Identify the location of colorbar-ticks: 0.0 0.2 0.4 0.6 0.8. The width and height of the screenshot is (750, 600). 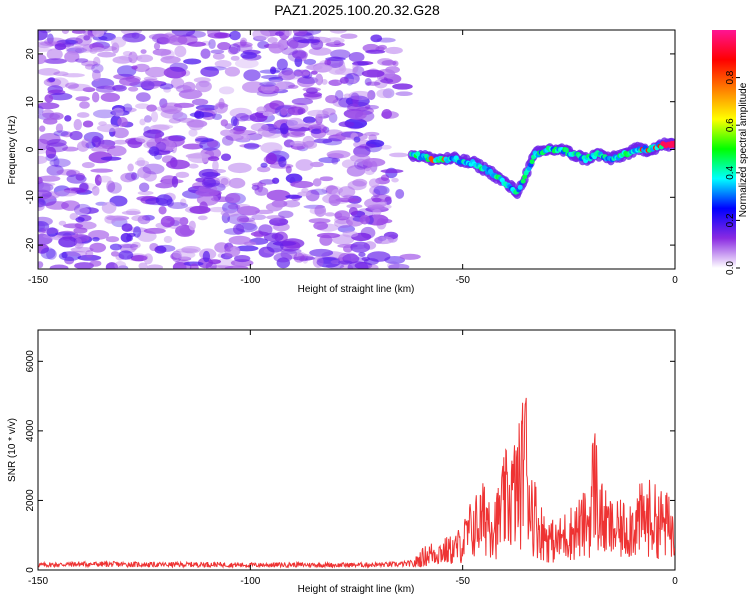
(732, 172).